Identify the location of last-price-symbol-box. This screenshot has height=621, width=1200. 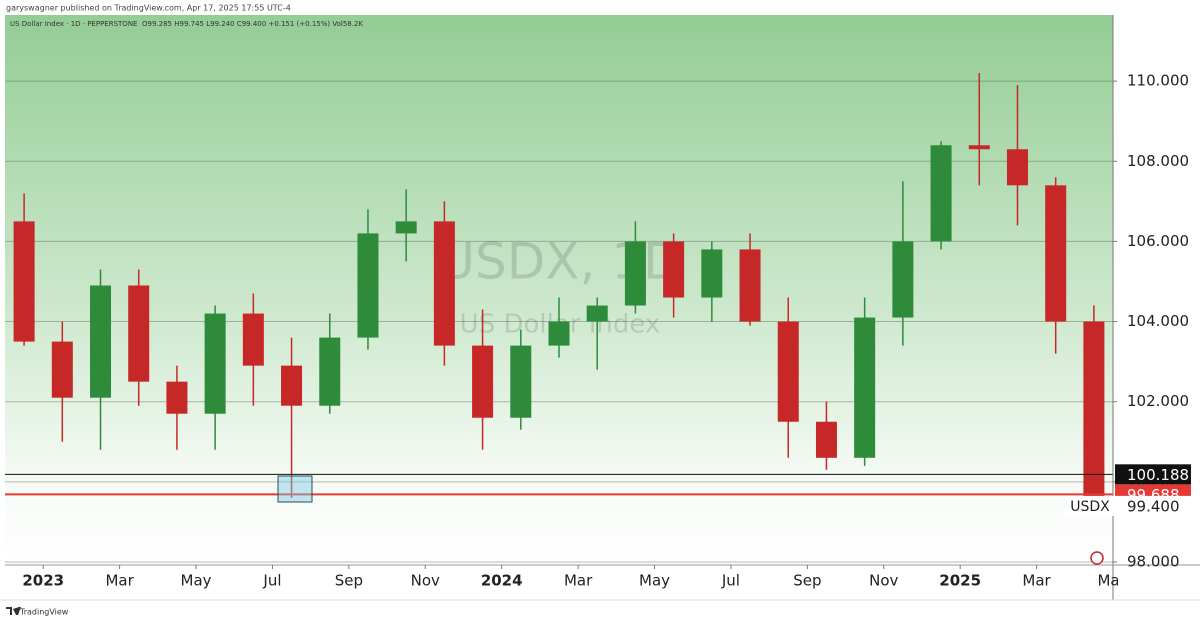
(1090, 505).